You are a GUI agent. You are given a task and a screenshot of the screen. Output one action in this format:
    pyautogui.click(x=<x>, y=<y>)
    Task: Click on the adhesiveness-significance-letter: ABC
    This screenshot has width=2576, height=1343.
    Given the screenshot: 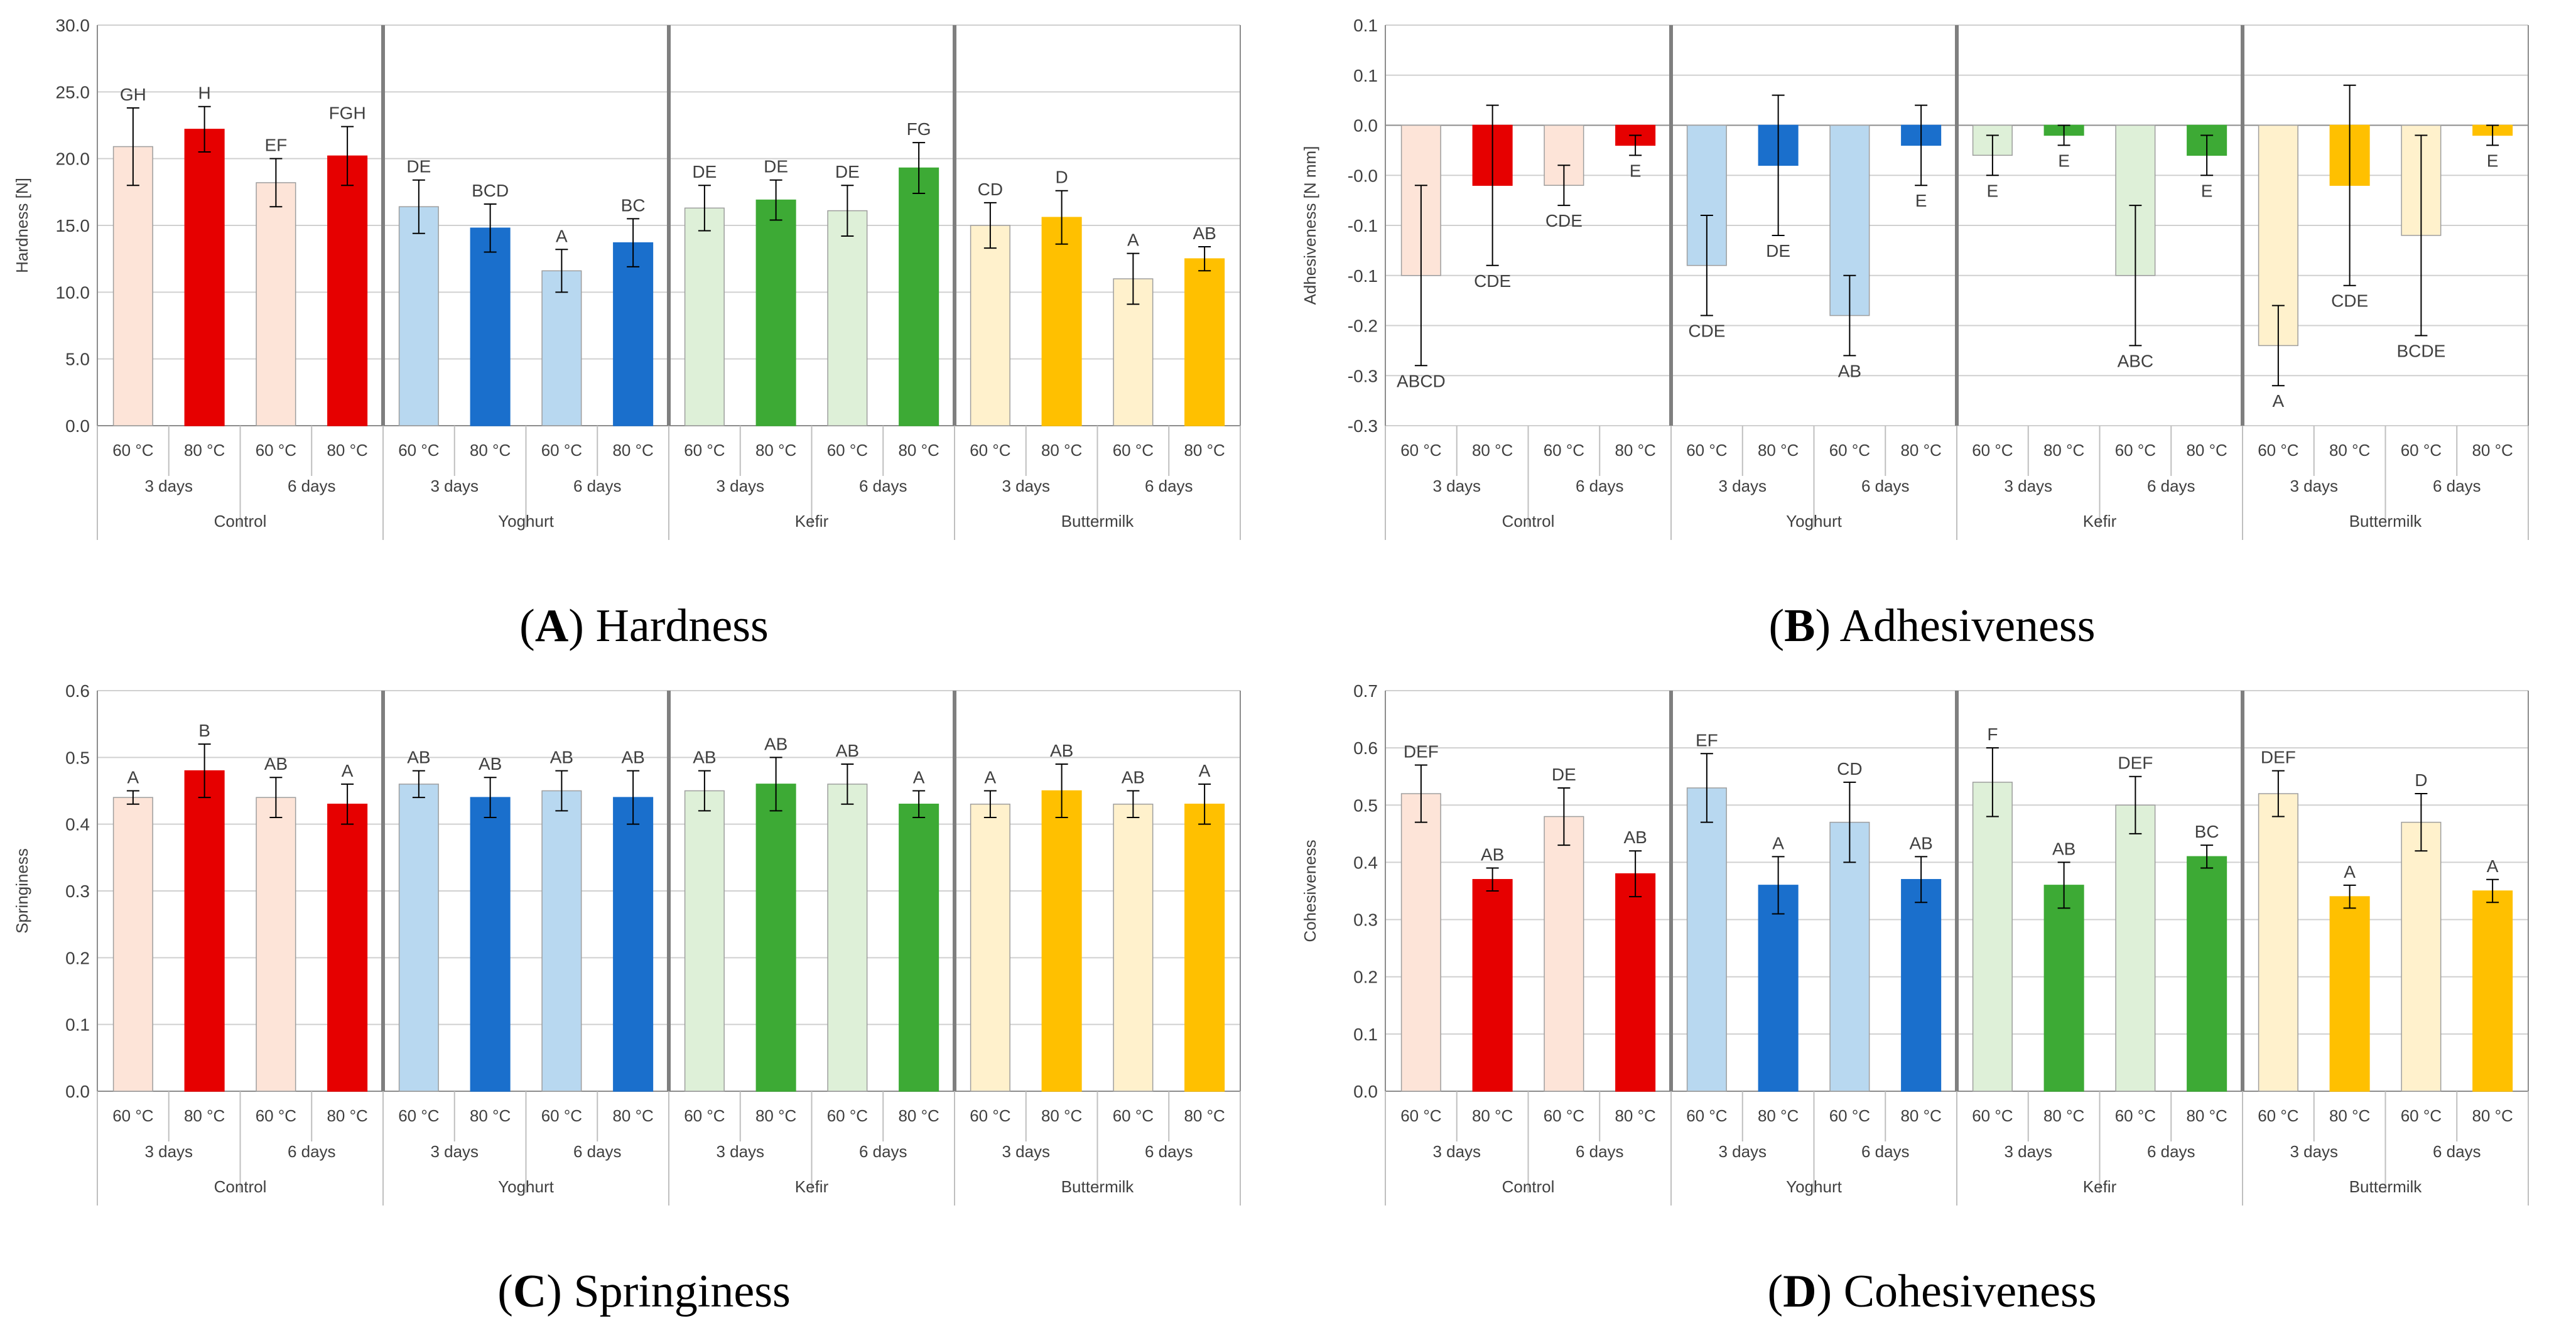 What is the action you would take?
    pyautogui.click(x=2136, y=360)
    